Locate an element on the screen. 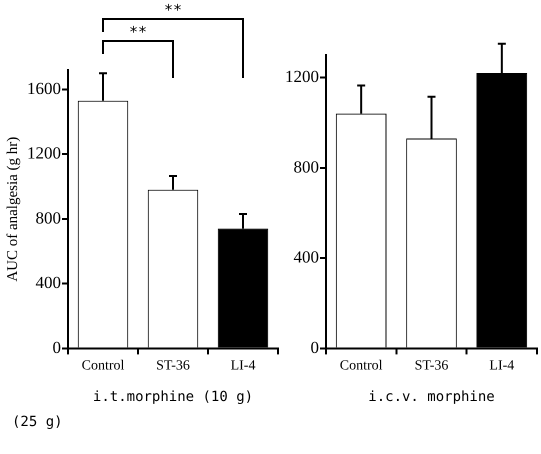  y-tick-label: 1600 is located at coordinates (44, 88).